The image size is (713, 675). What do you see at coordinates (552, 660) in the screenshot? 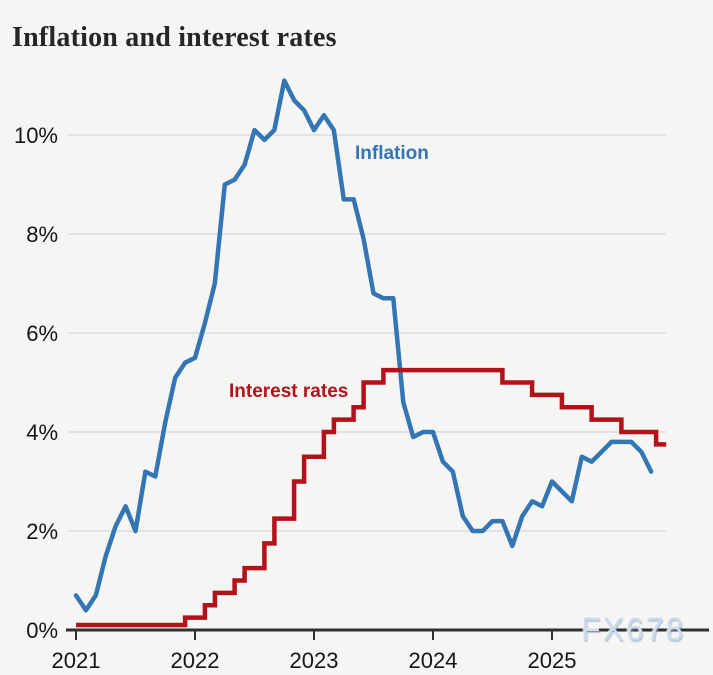
I see `x-axis-label: 2025` at bounding box center [552, 660].